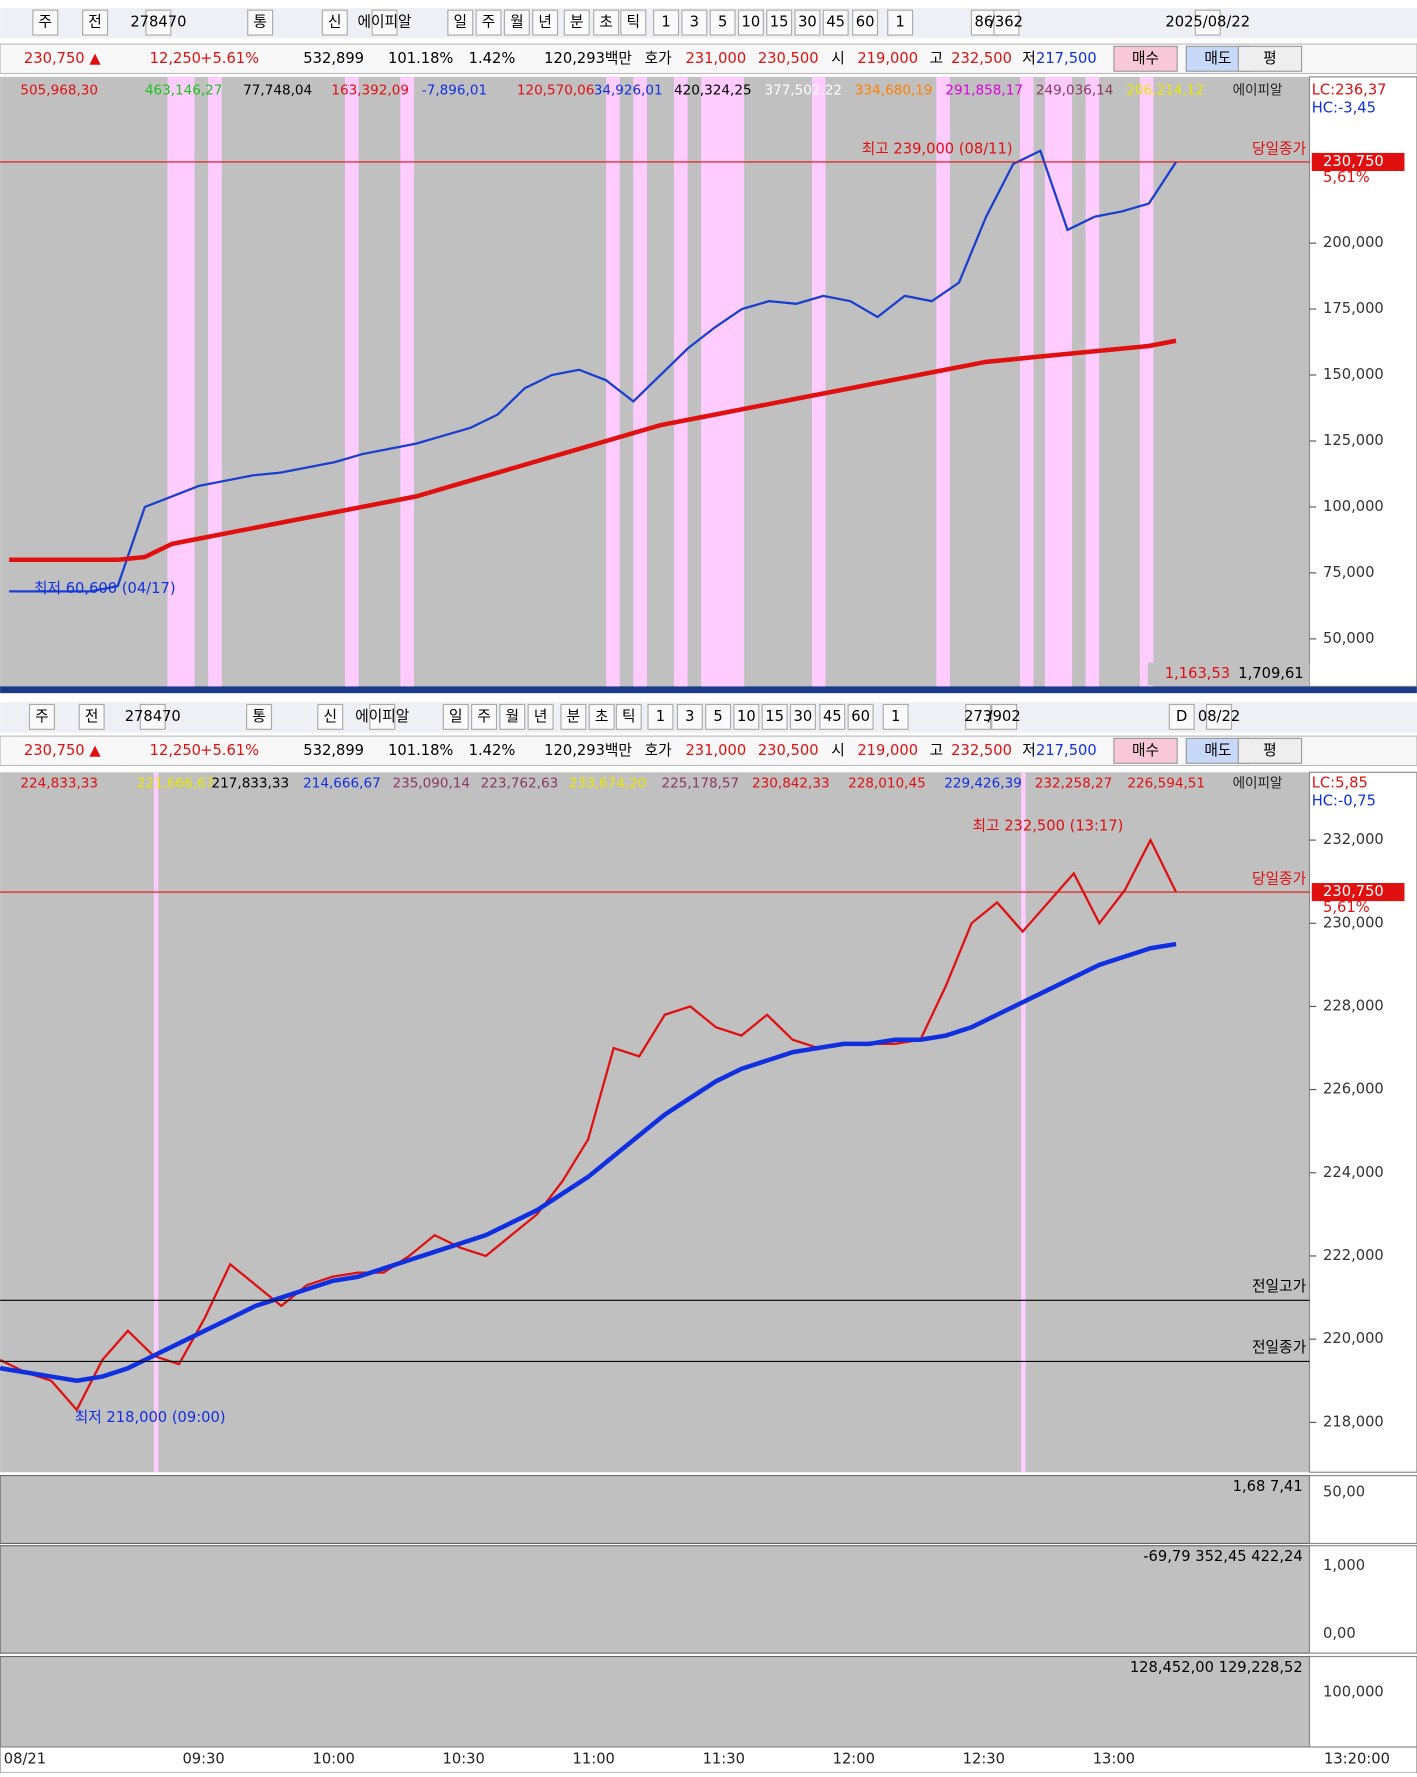 The image size is (1417, 1777). I want to click on toolbar-label: /362, so click(1006, 22).